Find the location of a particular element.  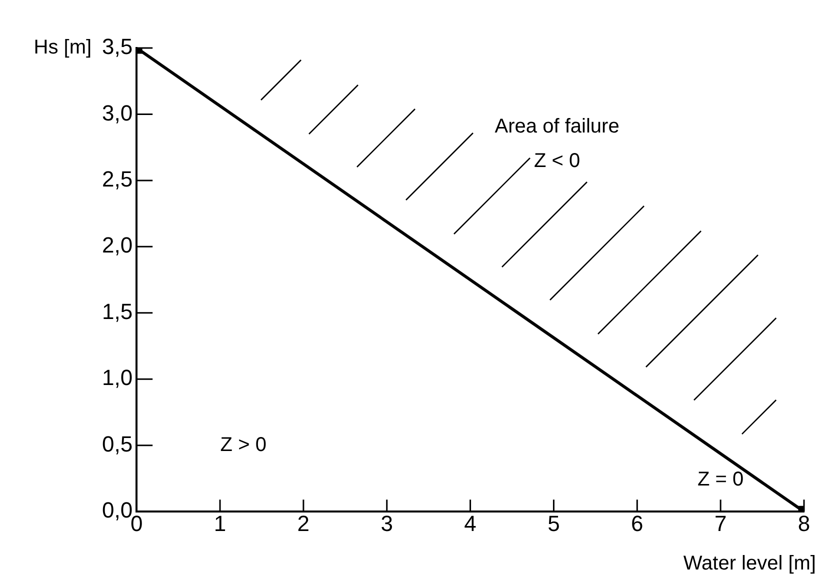

annotation: Z = 0 is located at coordinates (721, 479).